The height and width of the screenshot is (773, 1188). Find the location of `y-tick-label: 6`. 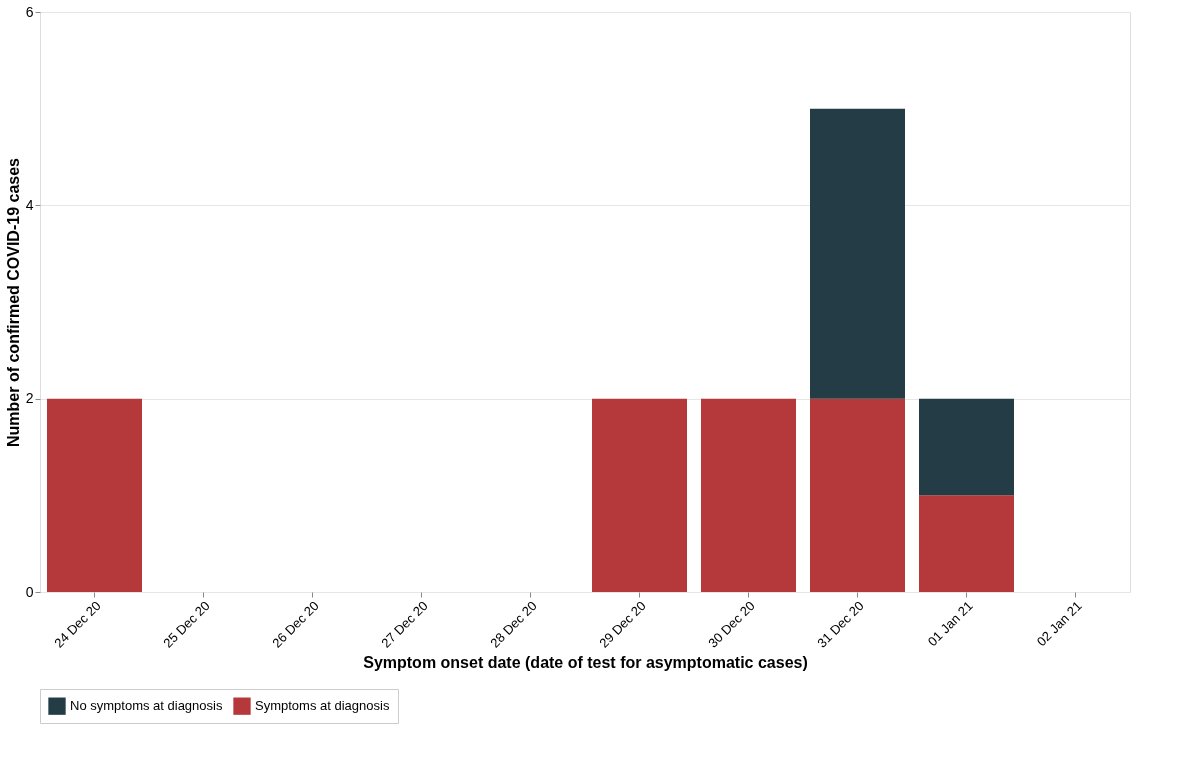

y-tick-label: 6 is located at coordinates (29, 11).